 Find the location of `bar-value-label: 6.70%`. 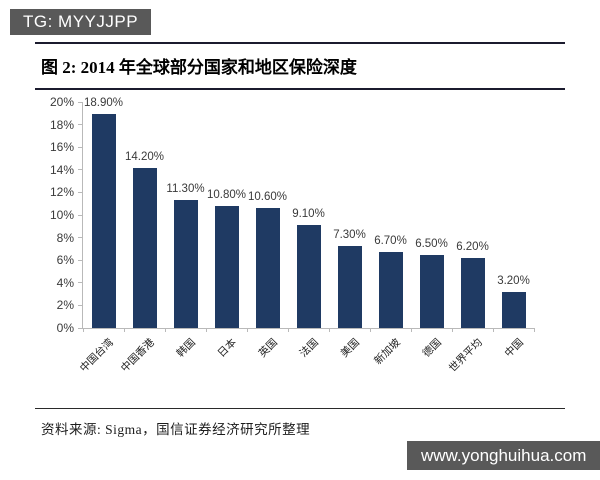

bar-value-label: 6.70% is located at coordinates (390, 241).